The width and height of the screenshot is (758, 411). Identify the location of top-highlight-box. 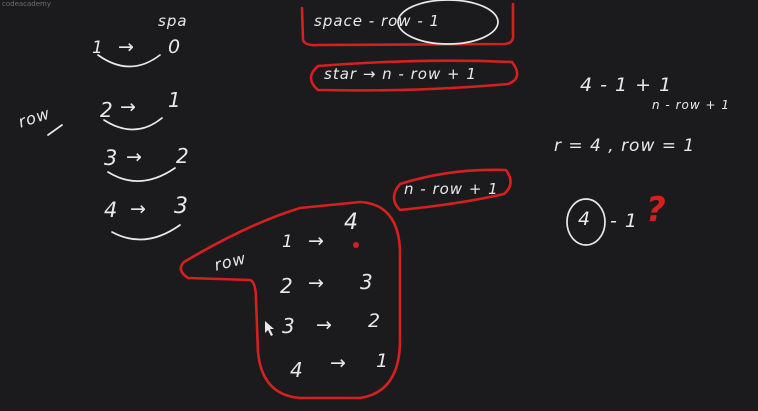
(407, 24).